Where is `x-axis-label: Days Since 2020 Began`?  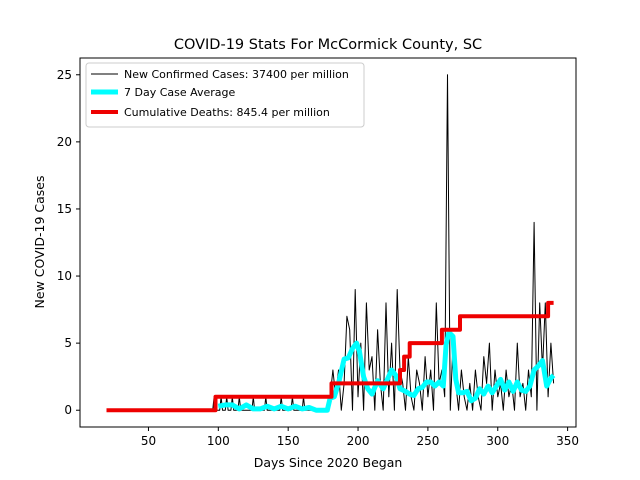
x-axis-label: Days Since 2020 Began is located at coordinates (328, 462).